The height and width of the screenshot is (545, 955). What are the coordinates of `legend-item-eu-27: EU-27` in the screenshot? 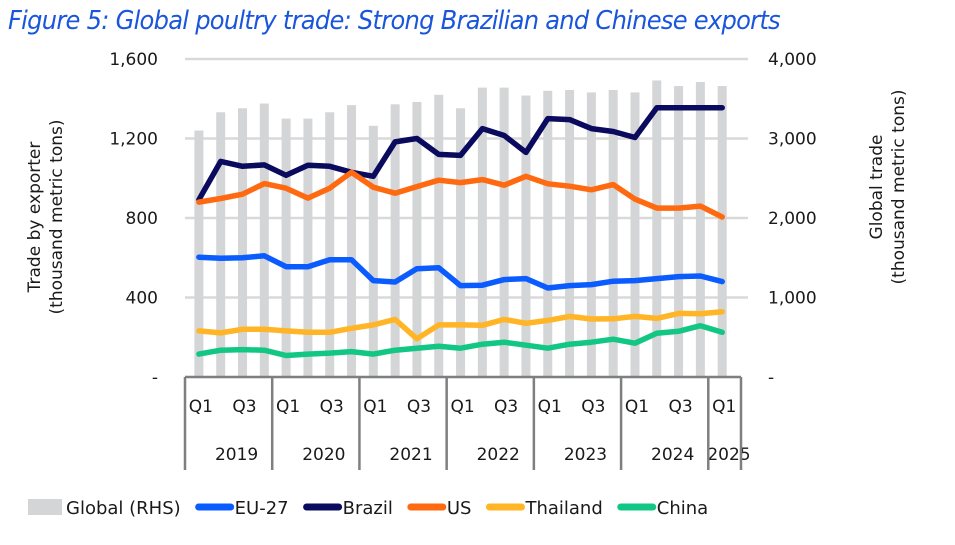 It's located at (242, 508).